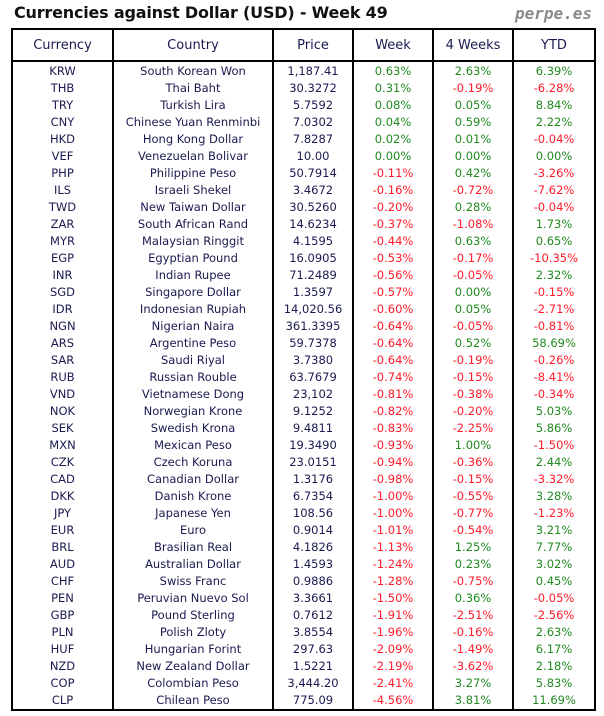 The height and width of the screenshot is (716, 604). What do you see at coordinates (193, 564) in the screenshot?
I see `cell-country: Australian Dollar` at bounding box center [193, 564].